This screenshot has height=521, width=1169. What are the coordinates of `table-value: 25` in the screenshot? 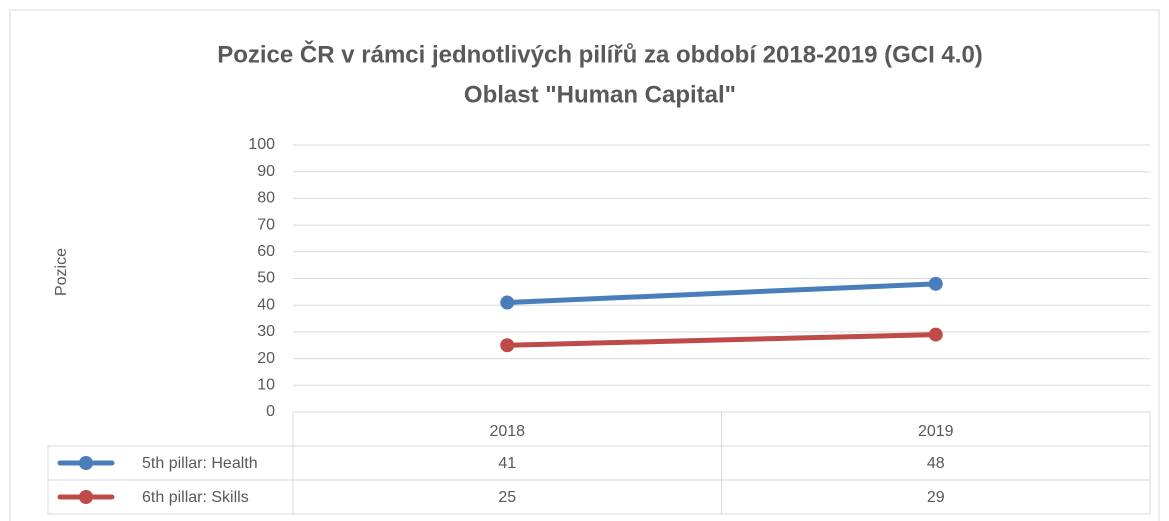 It's located at (507, 497).